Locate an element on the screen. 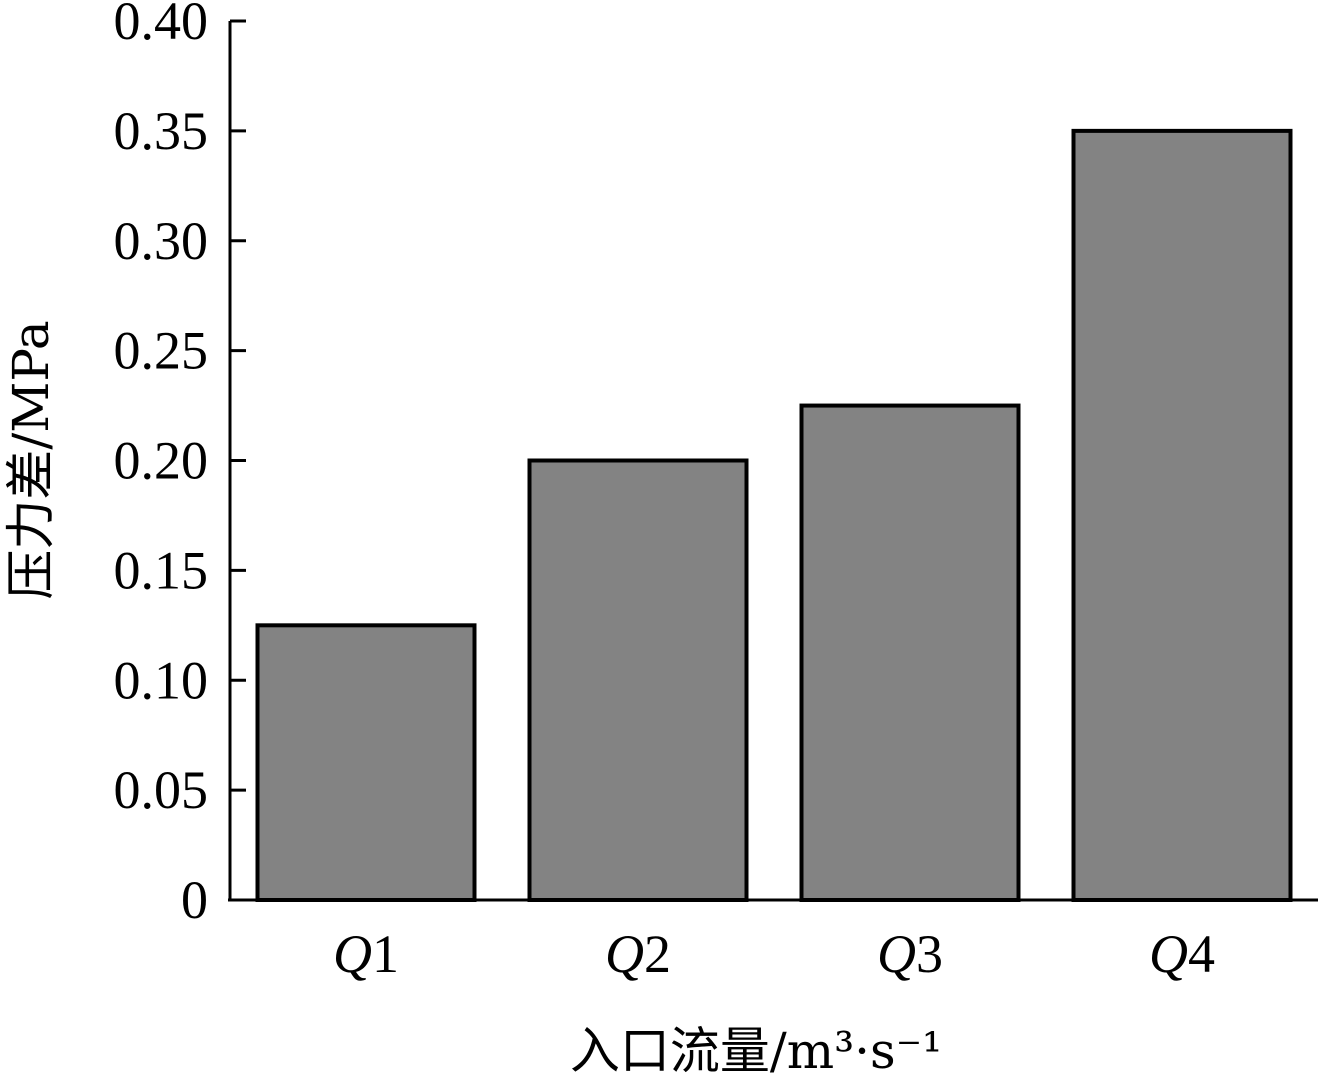  bar-q2 is located at coordinates (638, 680).